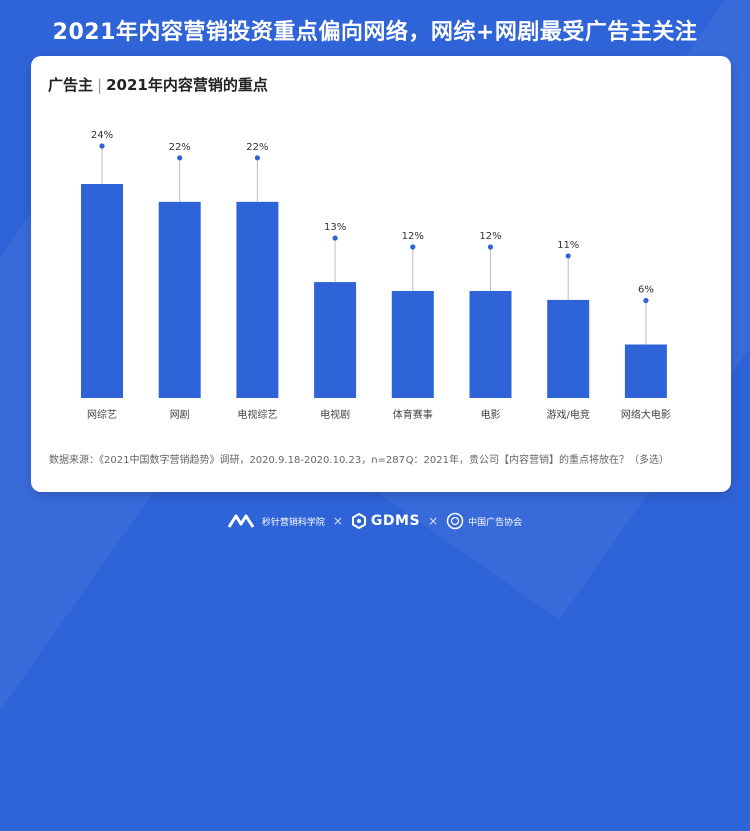  What do you see at coordinates (646, 290) in the screenshot?
I see `bar-value-label: 6%` at bounding box center [646, 290].